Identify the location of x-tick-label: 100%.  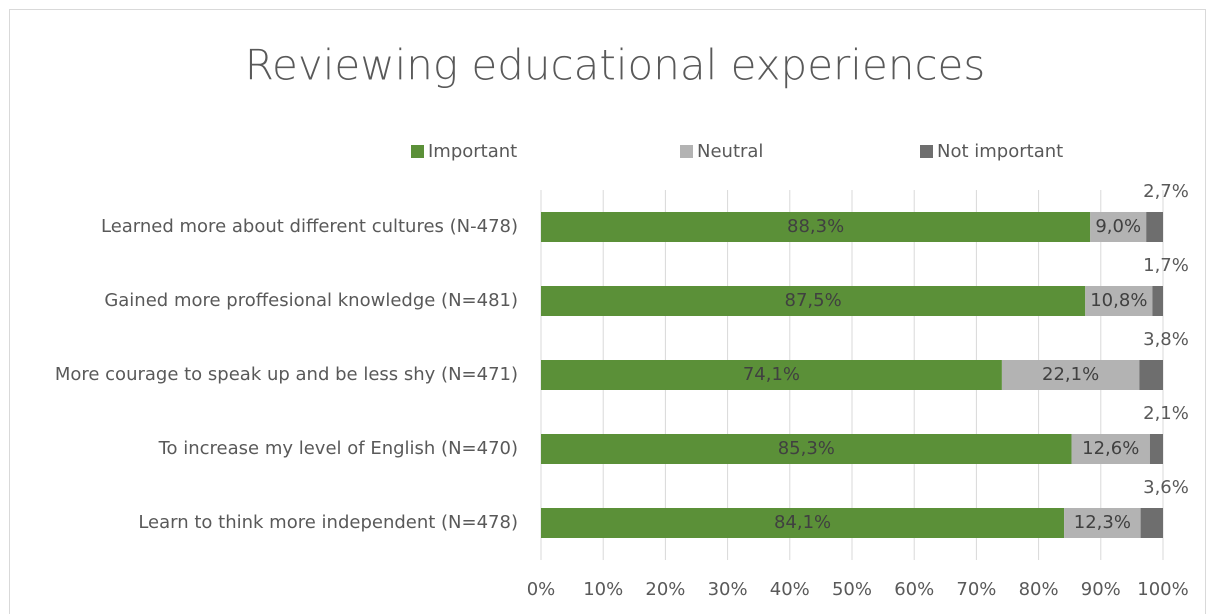
(1162, 589).